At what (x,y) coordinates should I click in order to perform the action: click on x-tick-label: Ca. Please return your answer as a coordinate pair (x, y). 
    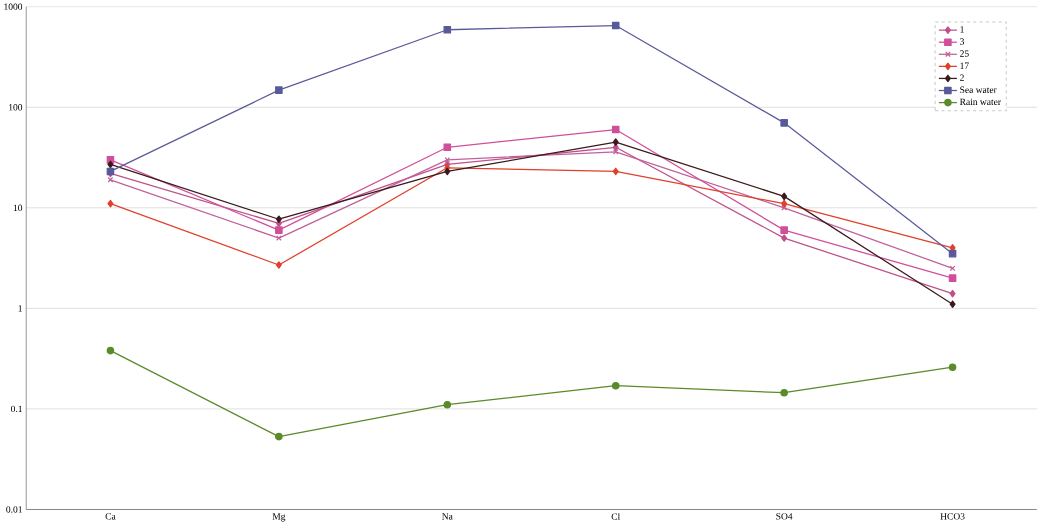
    Looking at the image, I should click on (110, 516).